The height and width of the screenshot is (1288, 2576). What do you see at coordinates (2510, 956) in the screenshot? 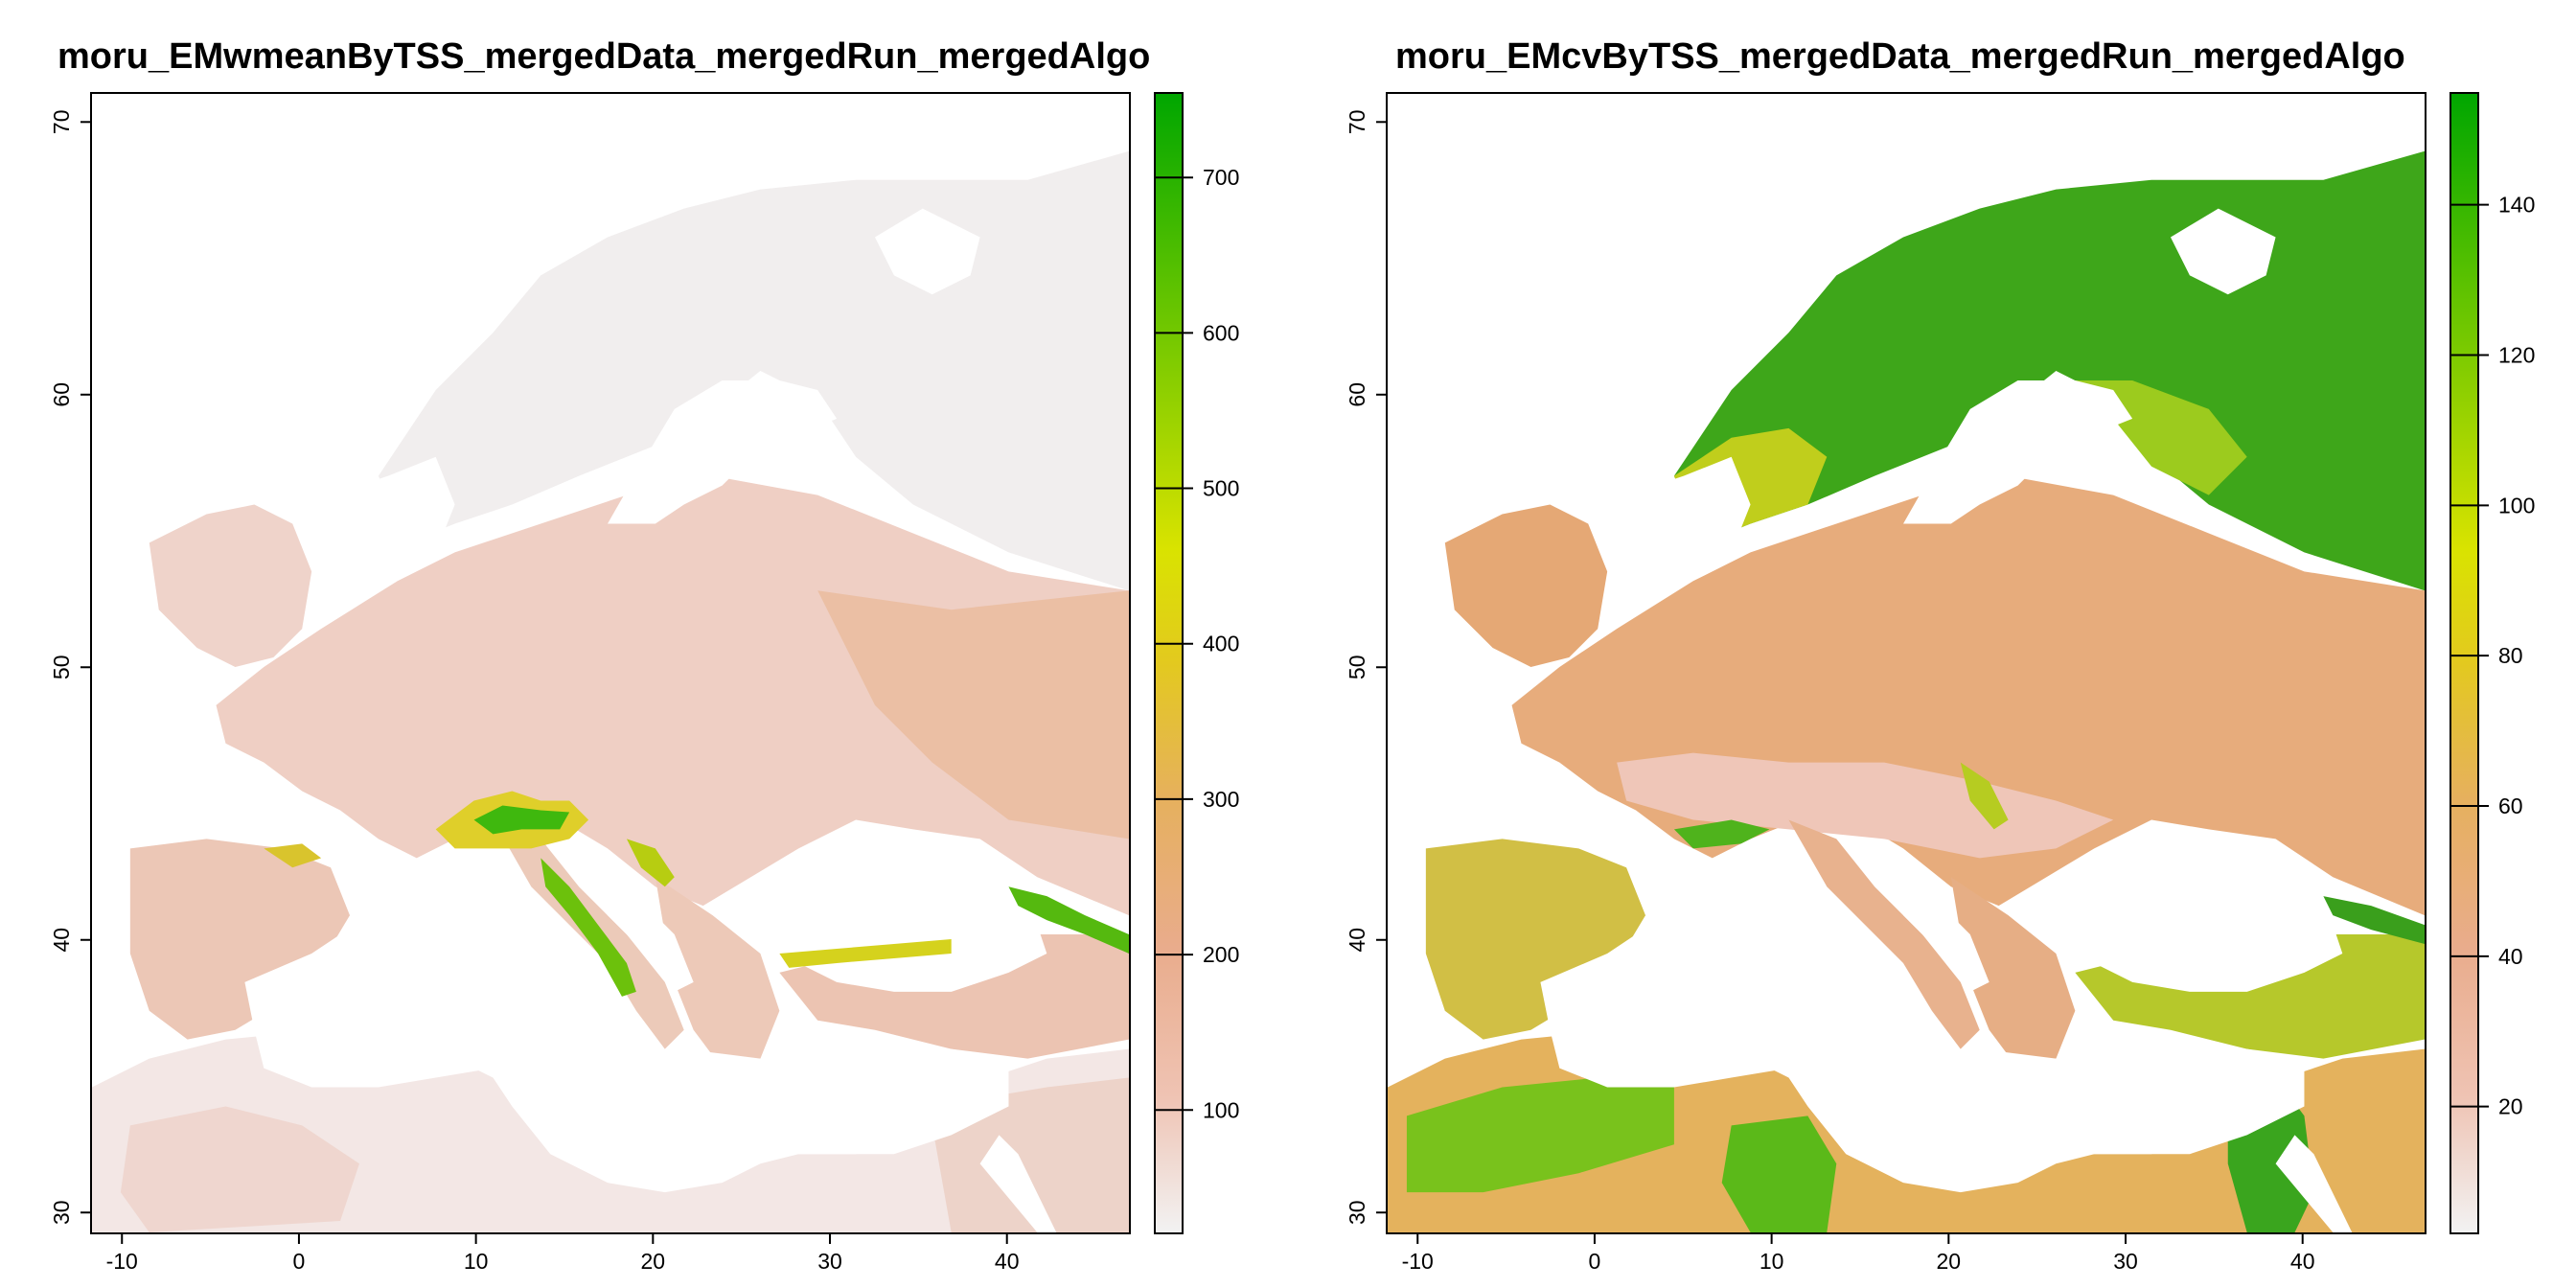
I see `legend-tick-label: 40` at bounding box center [2510, 956].